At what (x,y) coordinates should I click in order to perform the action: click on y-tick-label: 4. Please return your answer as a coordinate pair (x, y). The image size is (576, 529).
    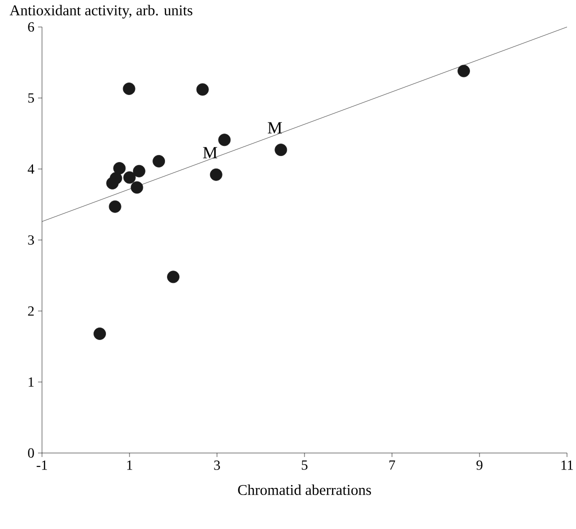
    Looking at the image, I should click on (31, 169).